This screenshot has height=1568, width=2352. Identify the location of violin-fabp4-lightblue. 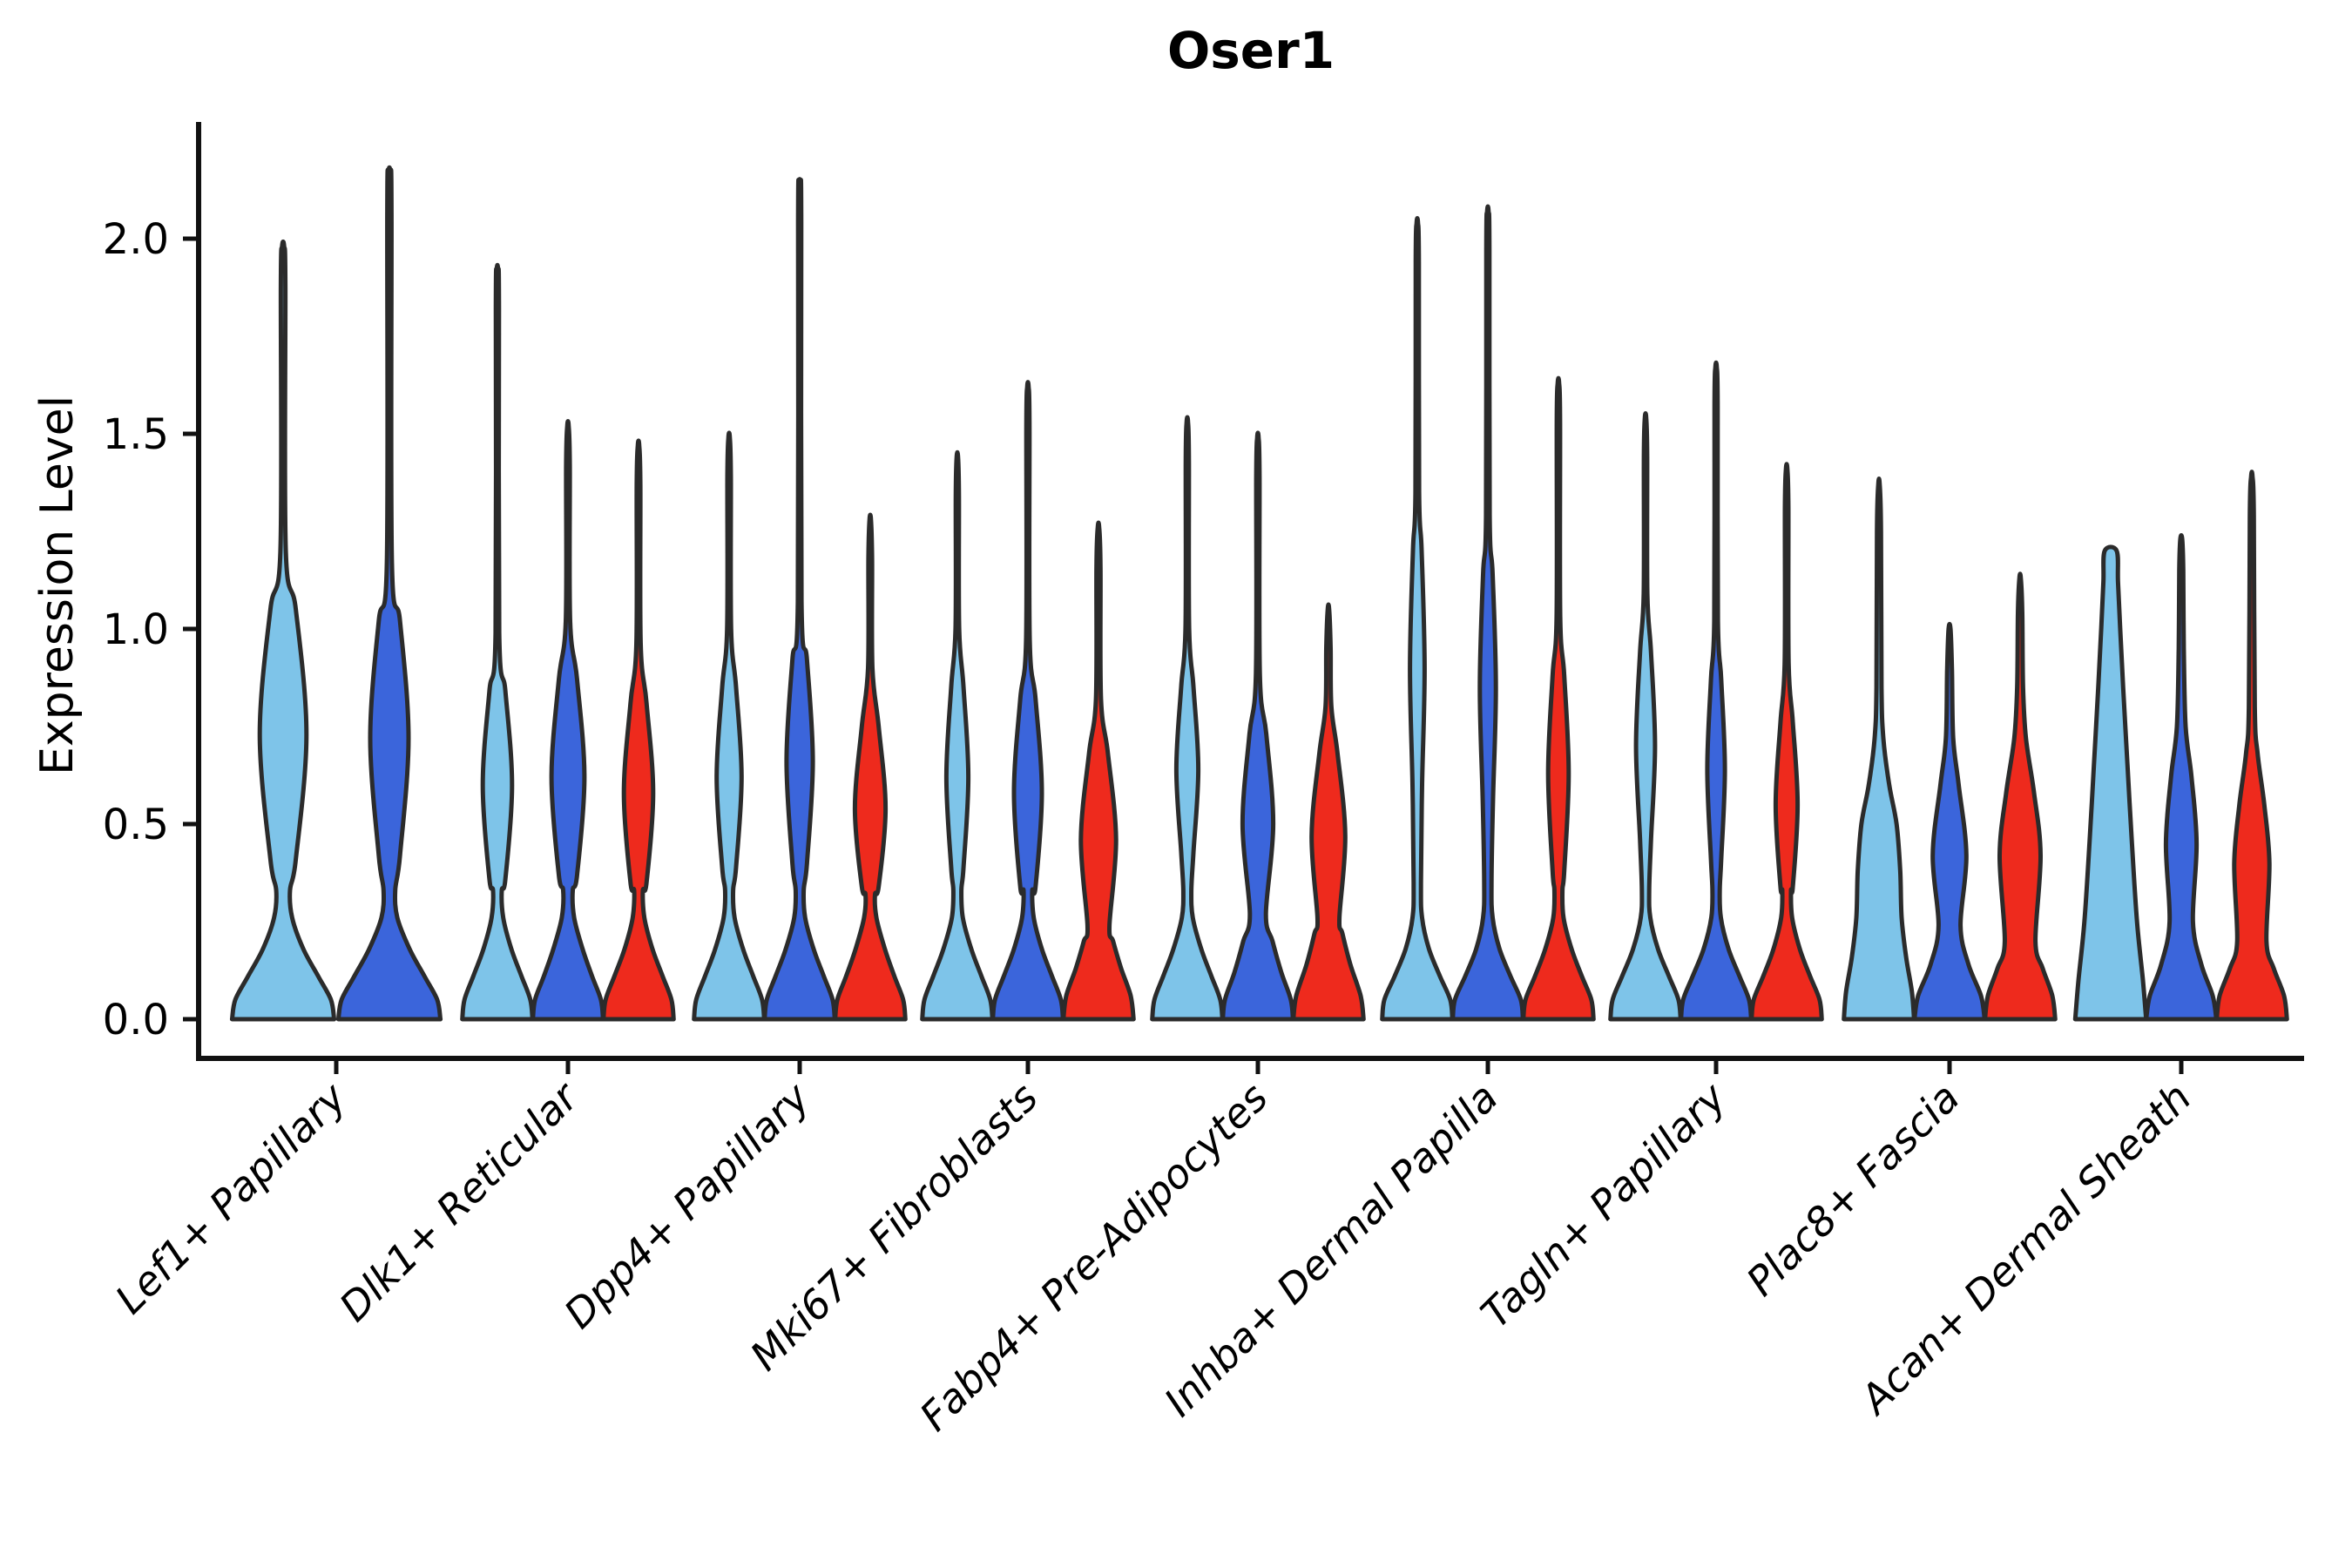
(1187, 718).